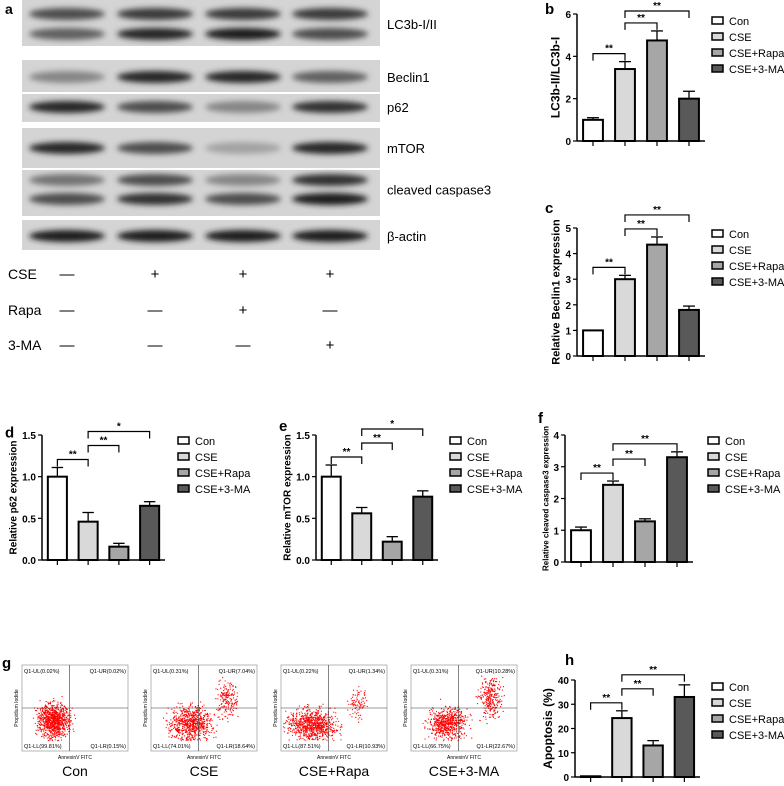  I want to click on quadrant-ur: Q1-UR(1.34%), so click(367, 672).